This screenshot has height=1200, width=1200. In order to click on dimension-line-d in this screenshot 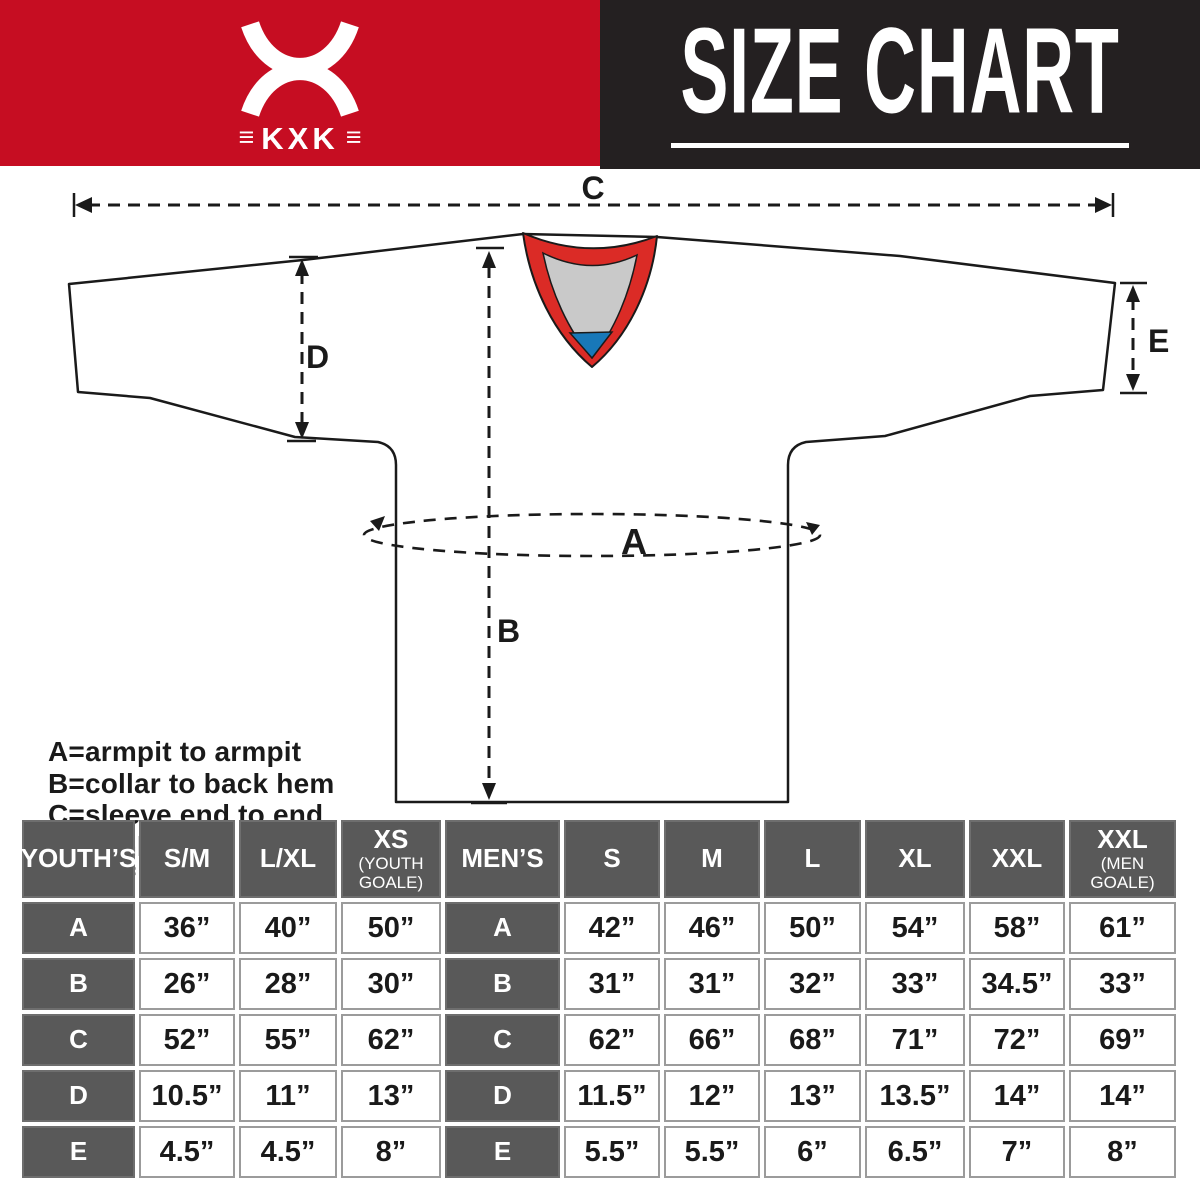, I will do `click(302, 349)`.